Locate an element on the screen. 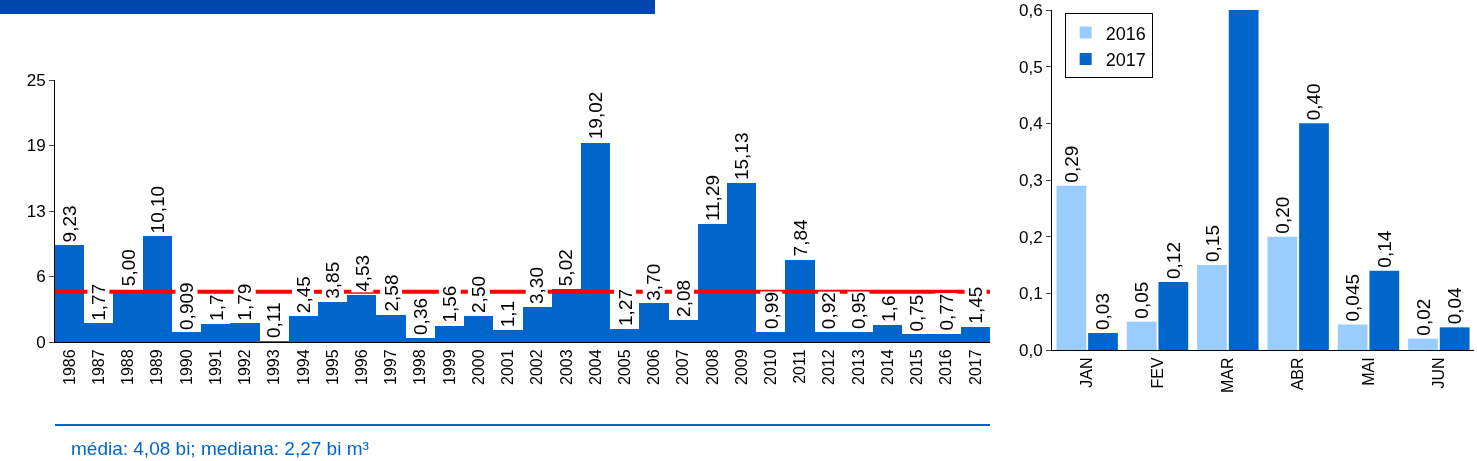 The height and width of the screenshot is (461, 1477). data-label: 0,20 is located at coordinates (1282, 215).